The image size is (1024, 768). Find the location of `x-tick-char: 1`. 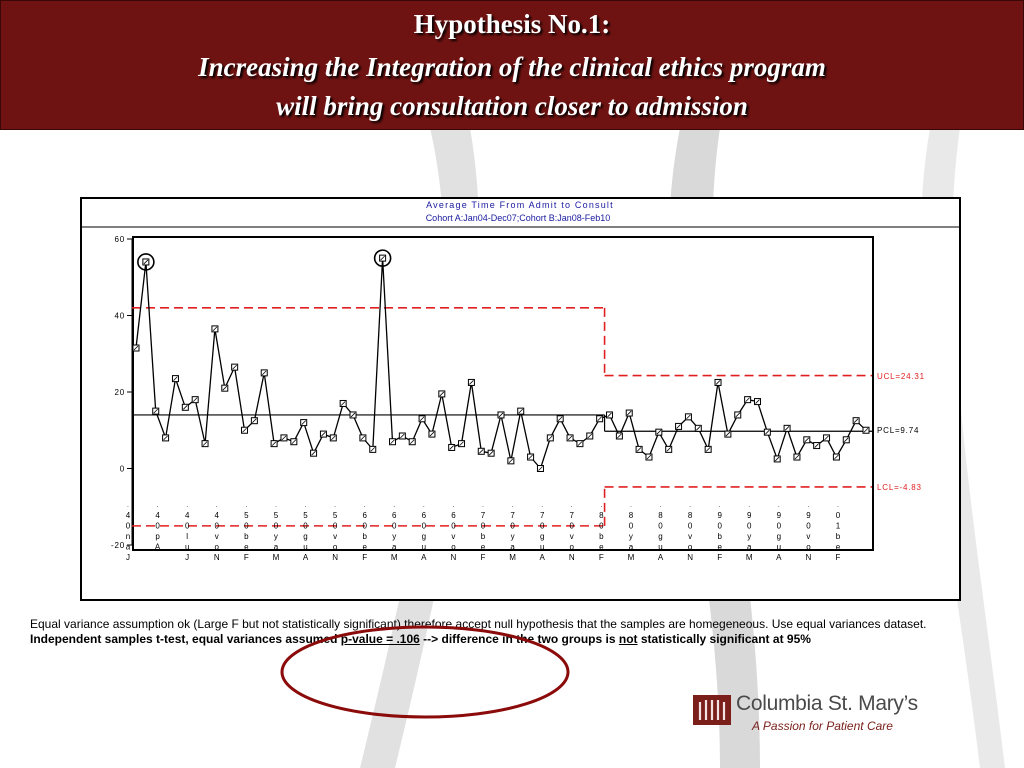

x-tick-char: 1 is located at coordinates (838, 526).